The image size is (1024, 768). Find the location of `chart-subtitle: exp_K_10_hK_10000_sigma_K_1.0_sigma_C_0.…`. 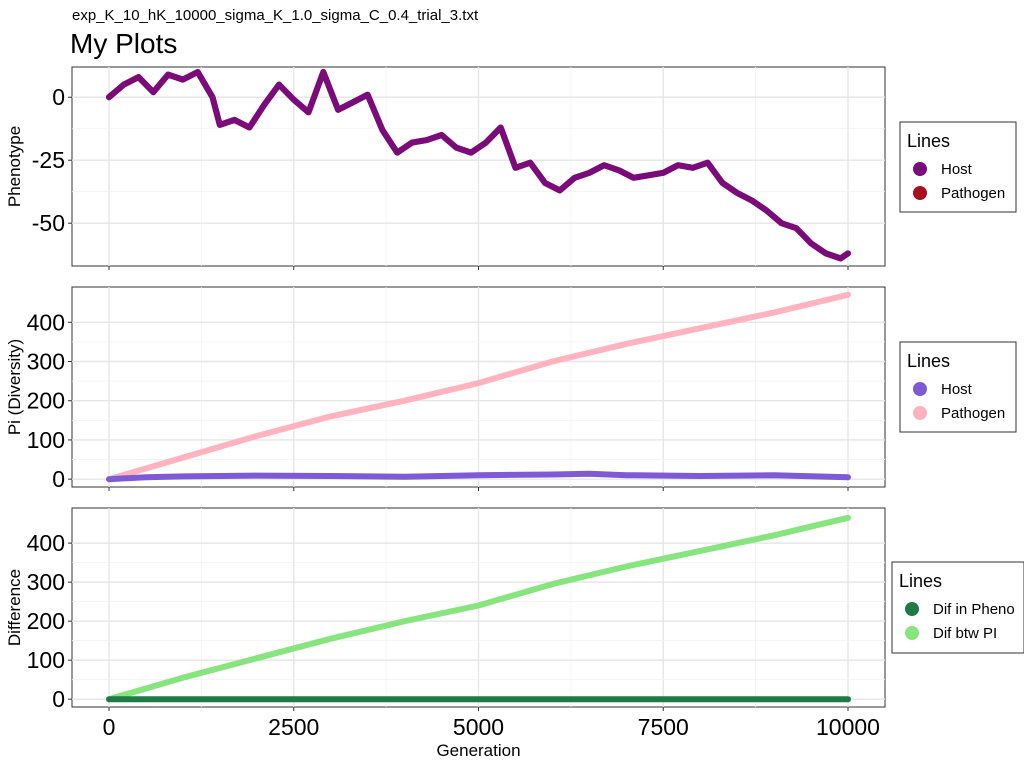

chart-subtitle: exp_K_10_hK_10000_sigma_K_1.0_sigma_C_0.… is located at coordinates (275, 15).